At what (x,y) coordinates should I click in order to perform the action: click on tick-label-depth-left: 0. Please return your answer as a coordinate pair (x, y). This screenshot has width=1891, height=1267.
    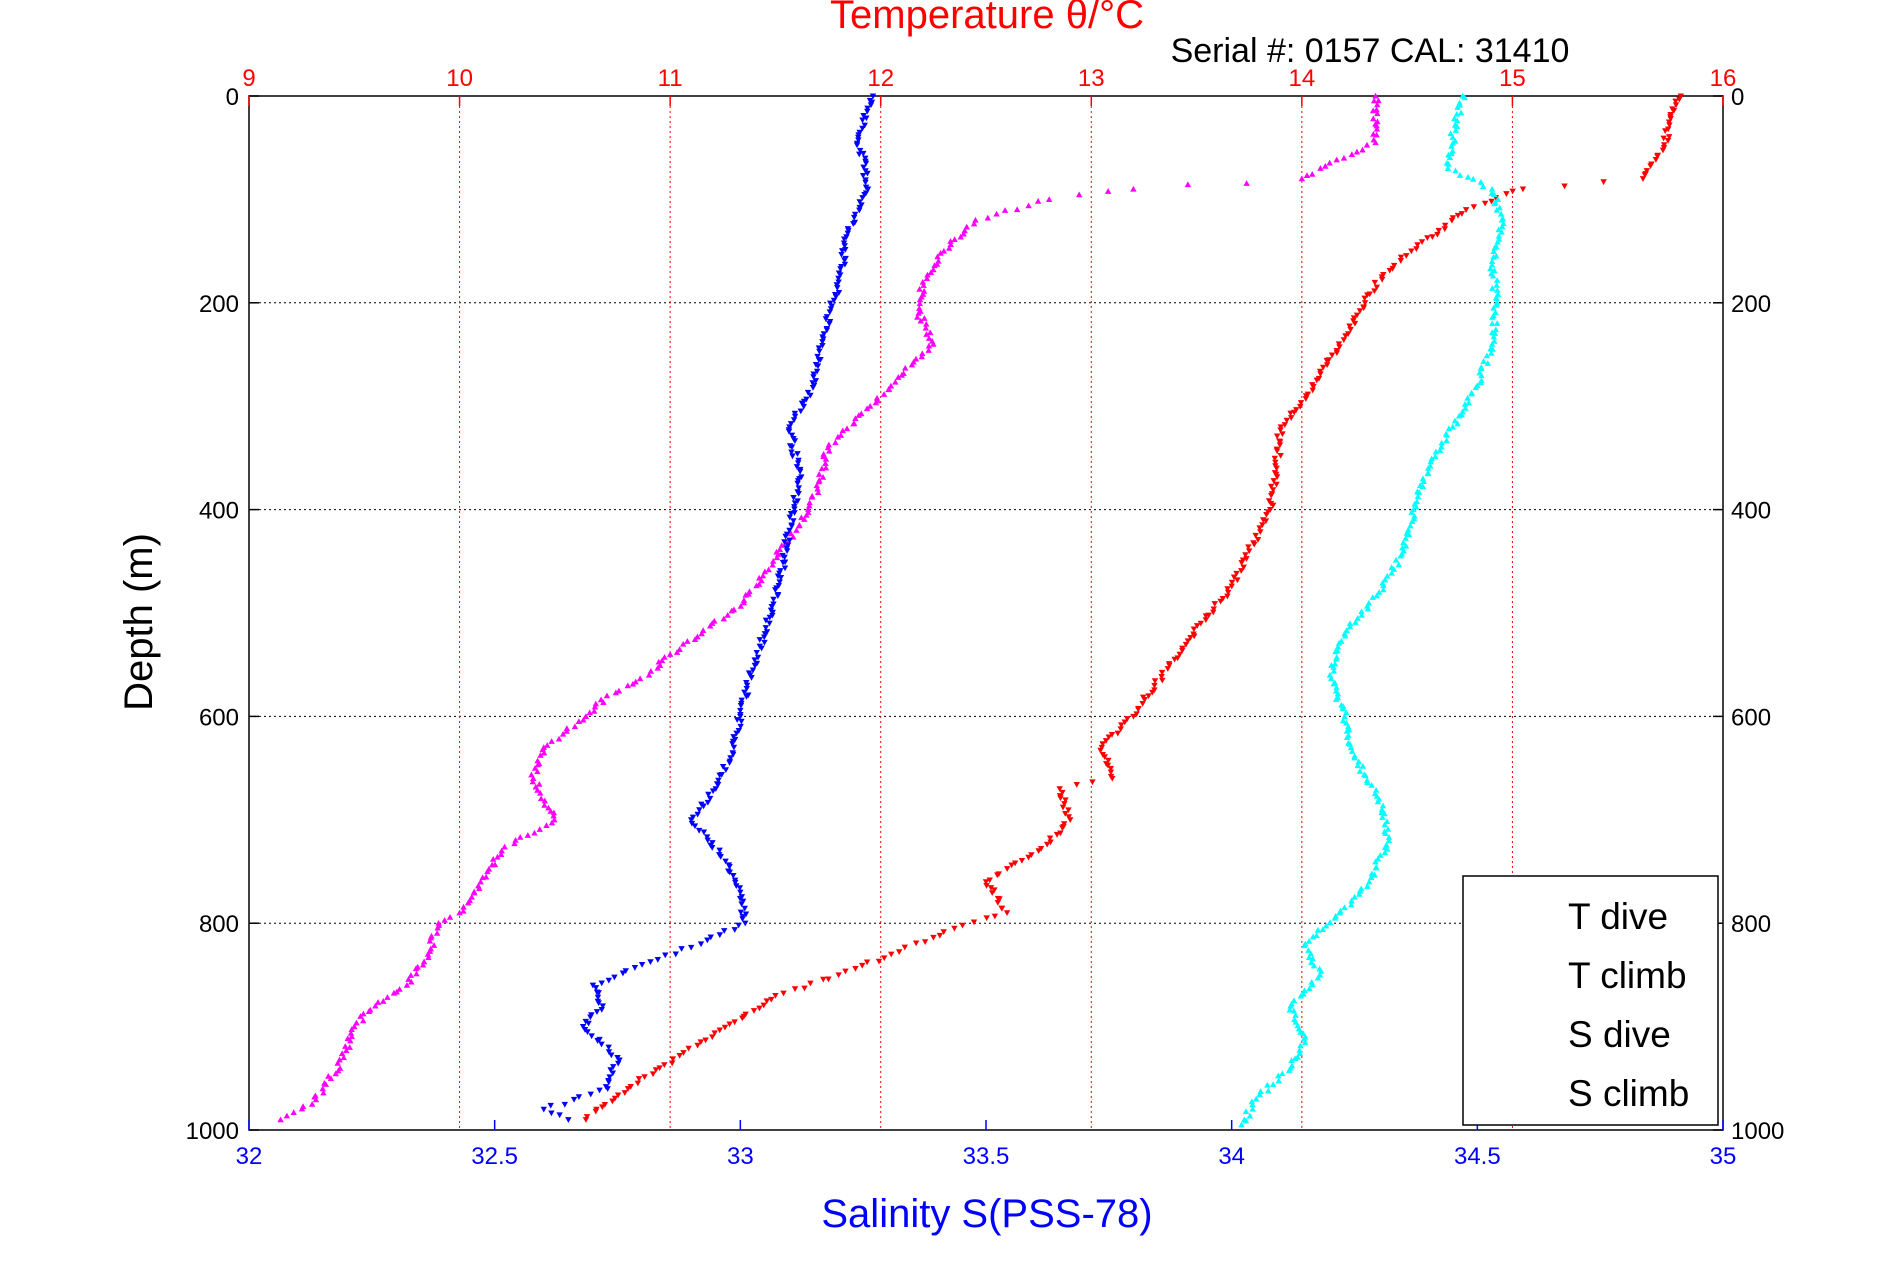
    Looking at the image, I should click on (232, 97).